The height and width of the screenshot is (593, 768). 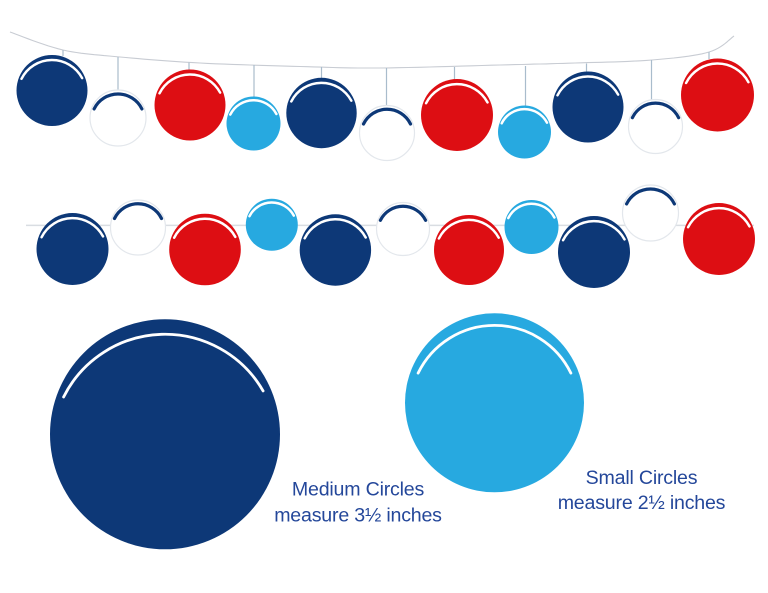 What do you see at coordinates (642, 503) in the screenshot?
I see `svg-text: measure 2½ inches` at bounding box center [642, 503].